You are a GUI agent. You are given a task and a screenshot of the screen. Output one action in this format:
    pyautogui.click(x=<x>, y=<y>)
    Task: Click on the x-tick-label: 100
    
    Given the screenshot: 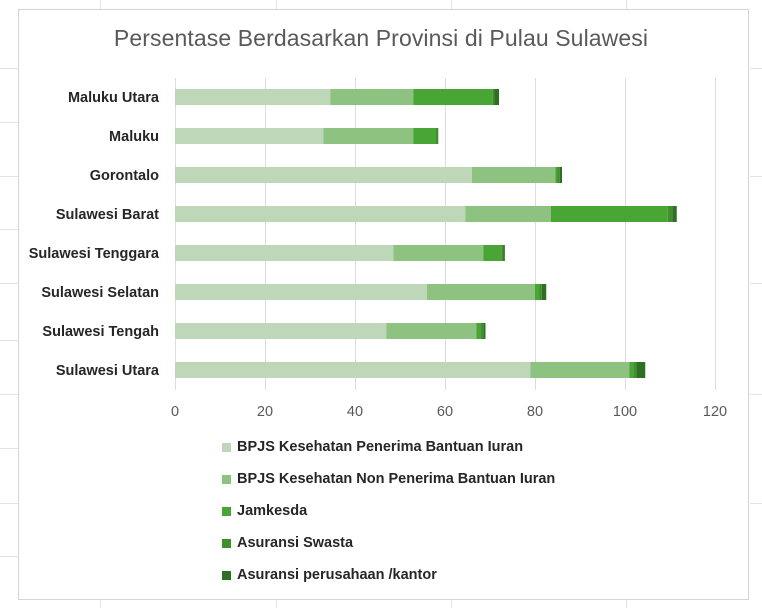 What is the action you would take?
    pyautogui.click(x=625, y=412)
    